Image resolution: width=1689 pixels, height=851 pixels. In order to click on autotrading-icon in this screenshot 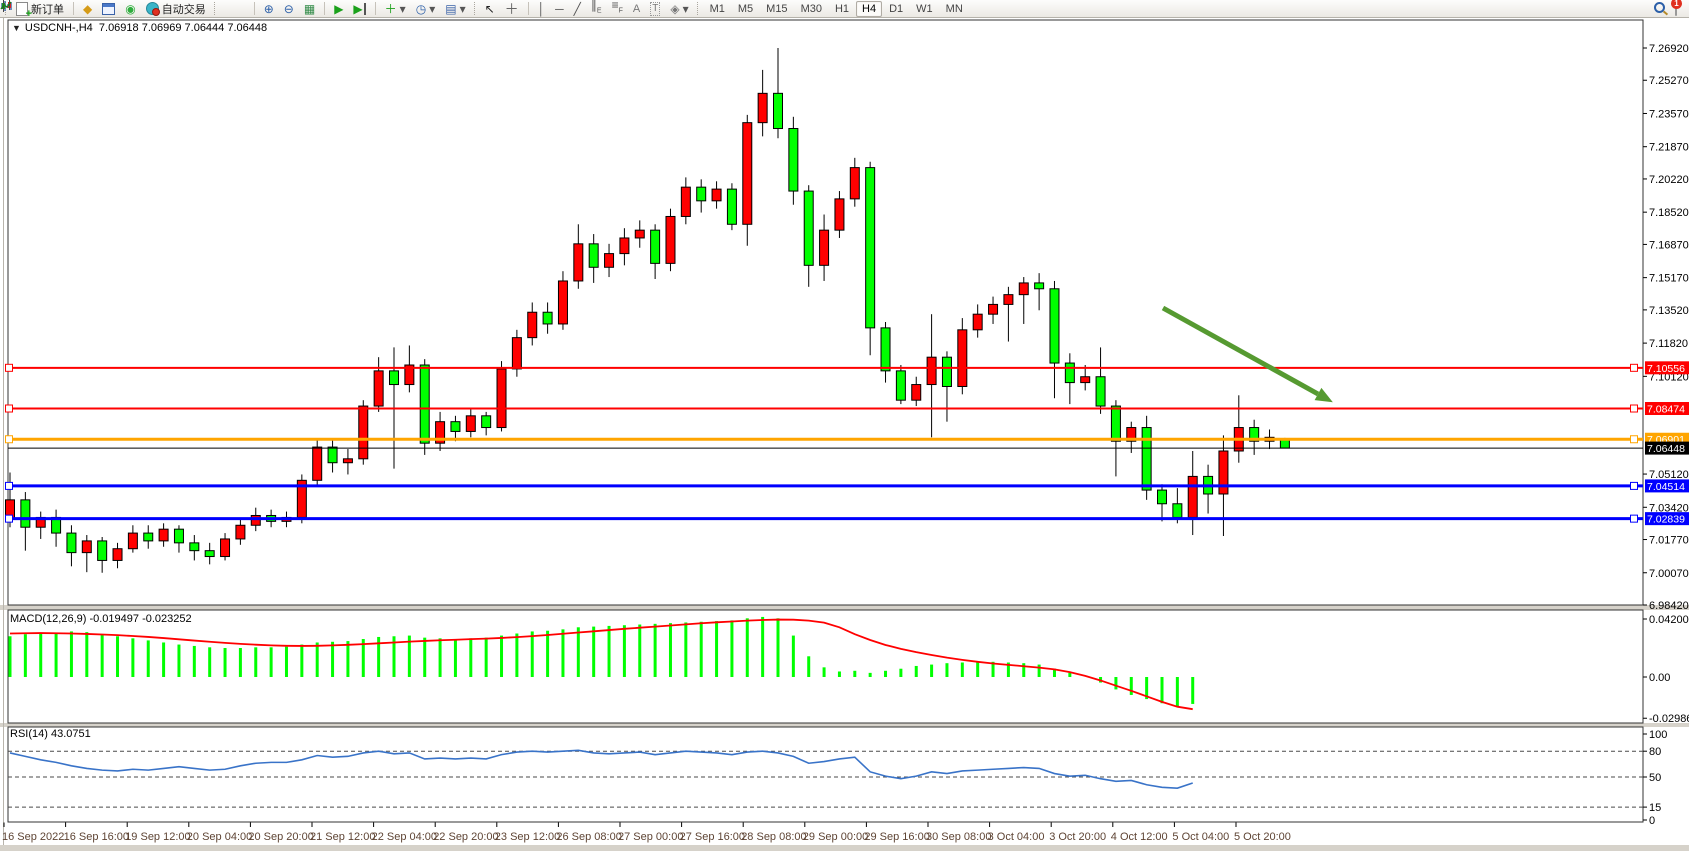, I will do `click(152, 9)`.